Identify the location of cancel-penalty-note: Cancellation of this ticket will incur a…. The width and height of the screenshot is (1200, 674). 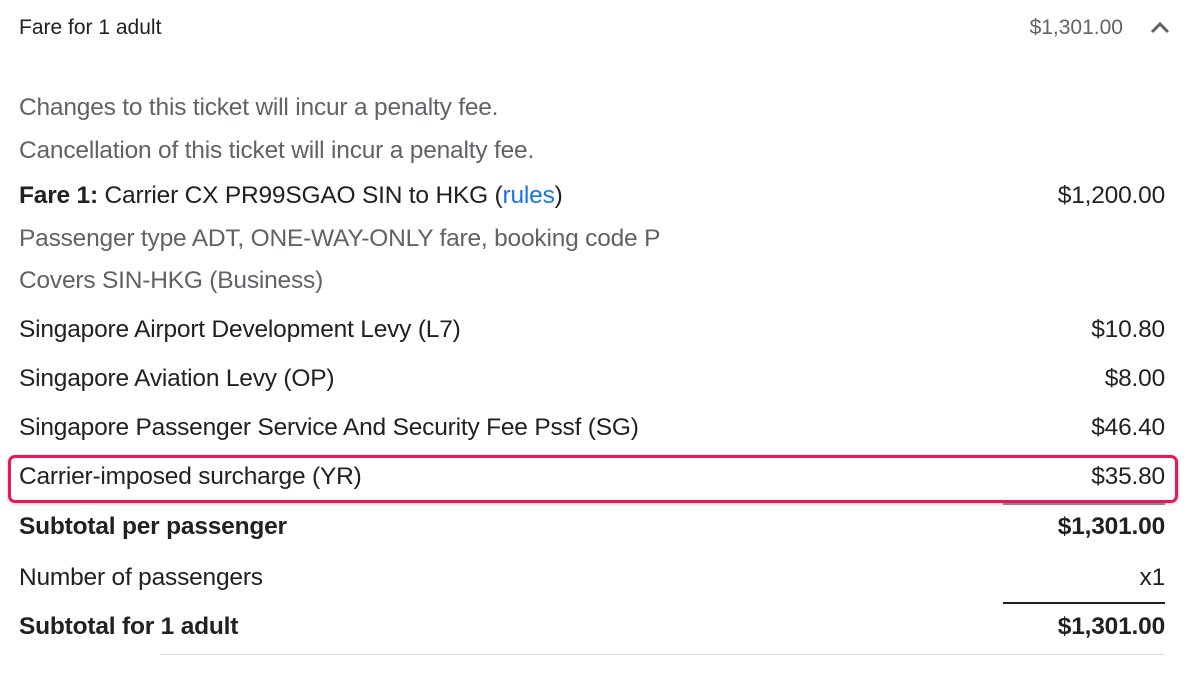
(592, 151).